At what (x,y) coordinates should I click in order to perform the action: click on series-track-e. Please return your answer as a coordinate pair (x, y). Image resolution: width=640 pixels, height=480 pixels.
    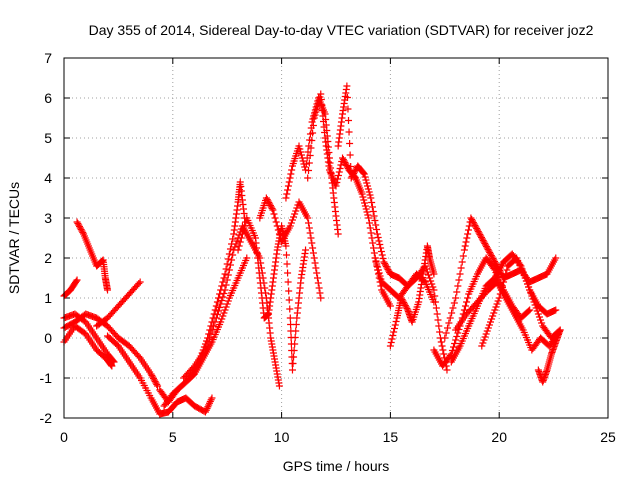
    Looking at the image, I should click on (111, 350).